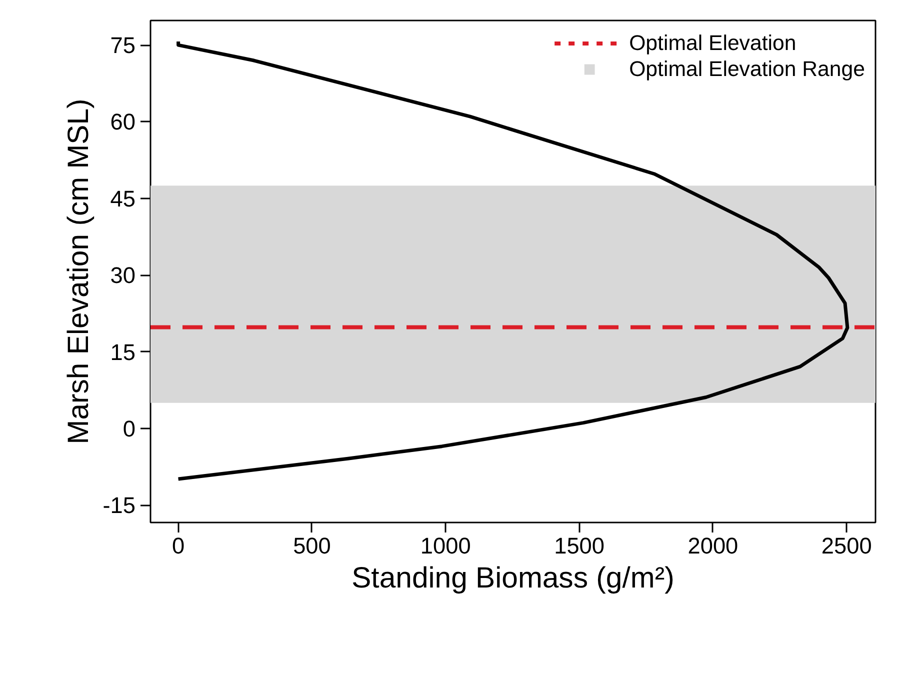 This screenshot has height=678, width=906. I want to click on y-tick-label: -15, so click(119, 505).